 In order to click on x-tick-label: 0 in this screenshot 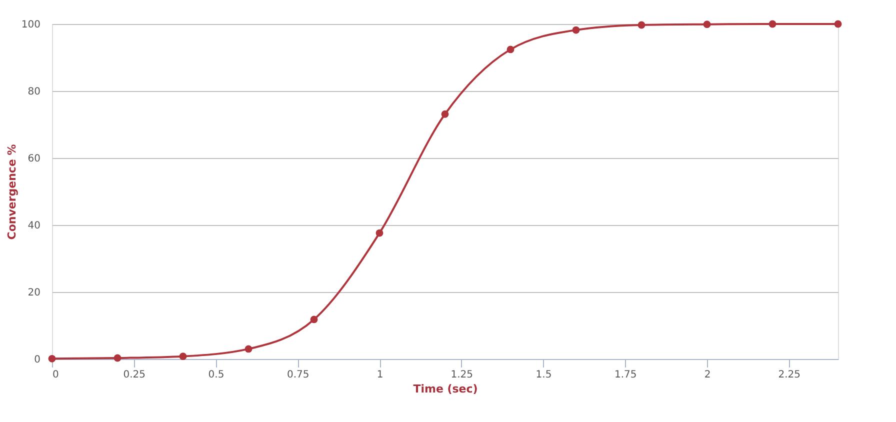, I will do `click(55, 375)`.